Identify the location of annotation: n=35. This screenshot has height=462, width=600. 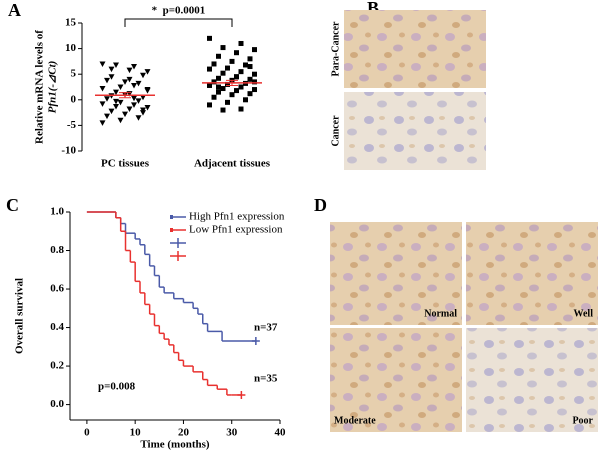
(266, 379).